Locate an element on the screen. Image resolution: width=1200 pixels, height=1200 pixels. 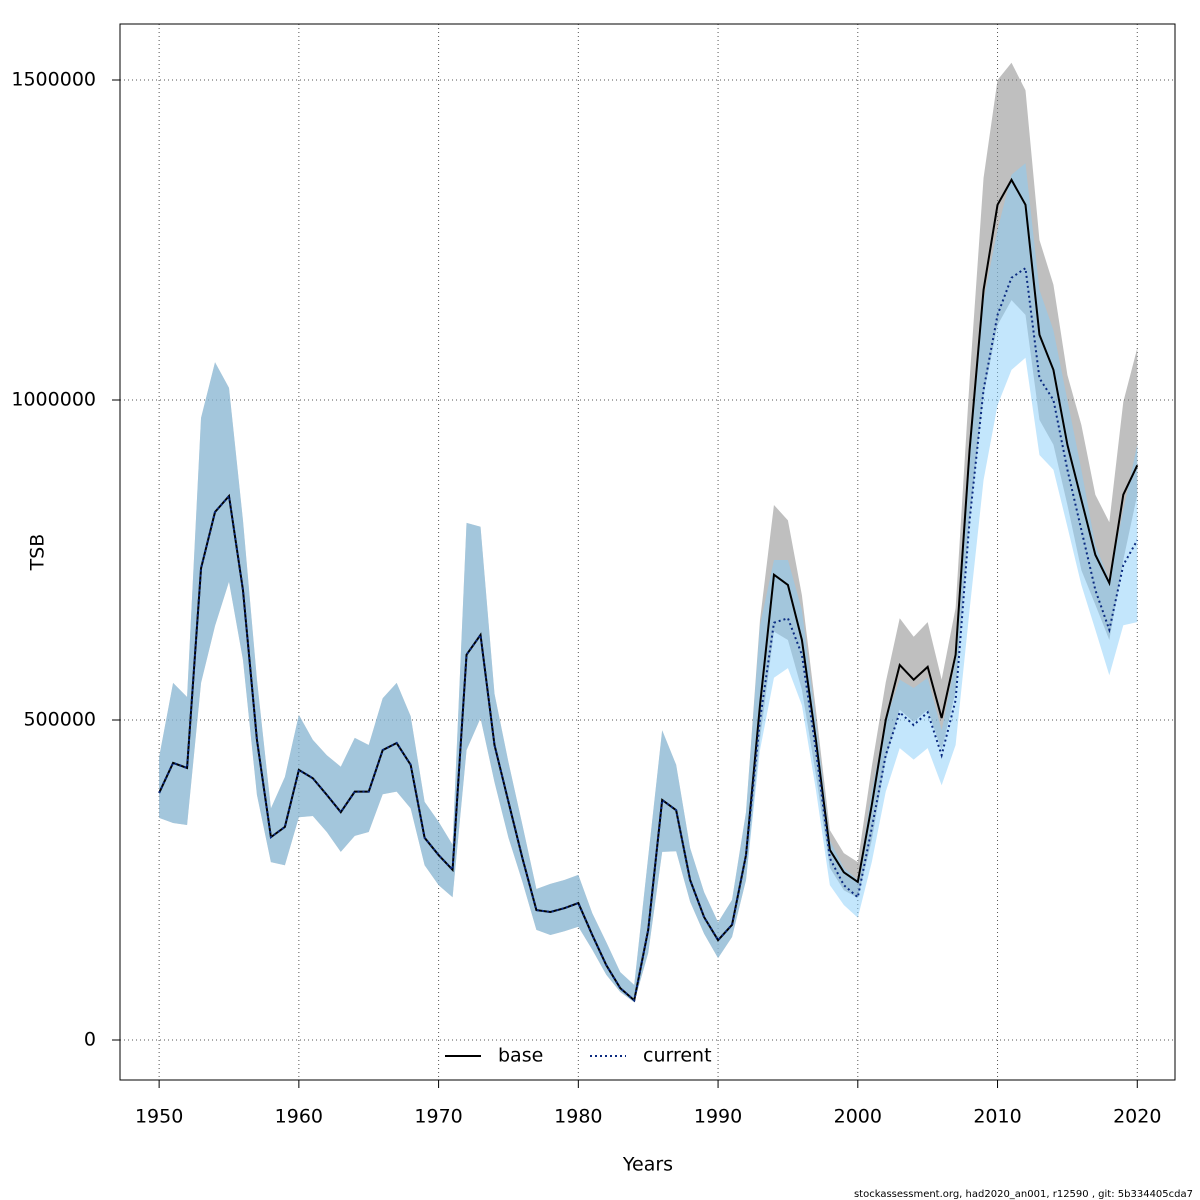
x-axis-label: Years is located at coordinates (647, 1165).